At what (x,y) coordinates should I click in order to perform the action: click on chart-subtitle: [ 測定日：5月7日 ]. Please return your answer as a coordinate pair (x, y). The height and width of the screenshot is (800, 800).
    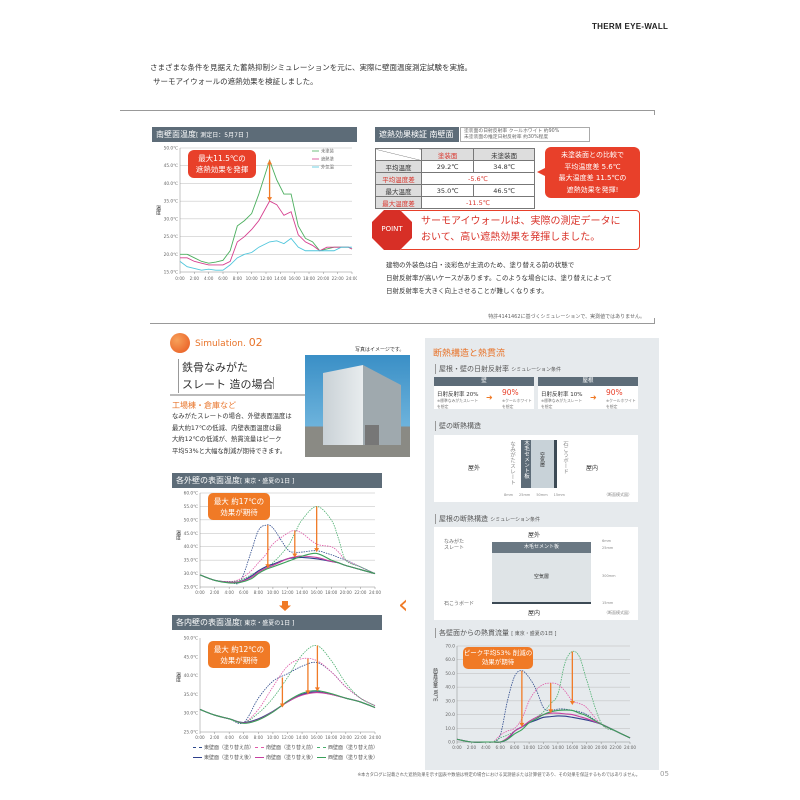
    Looking at the image, I should click on (222, 135).